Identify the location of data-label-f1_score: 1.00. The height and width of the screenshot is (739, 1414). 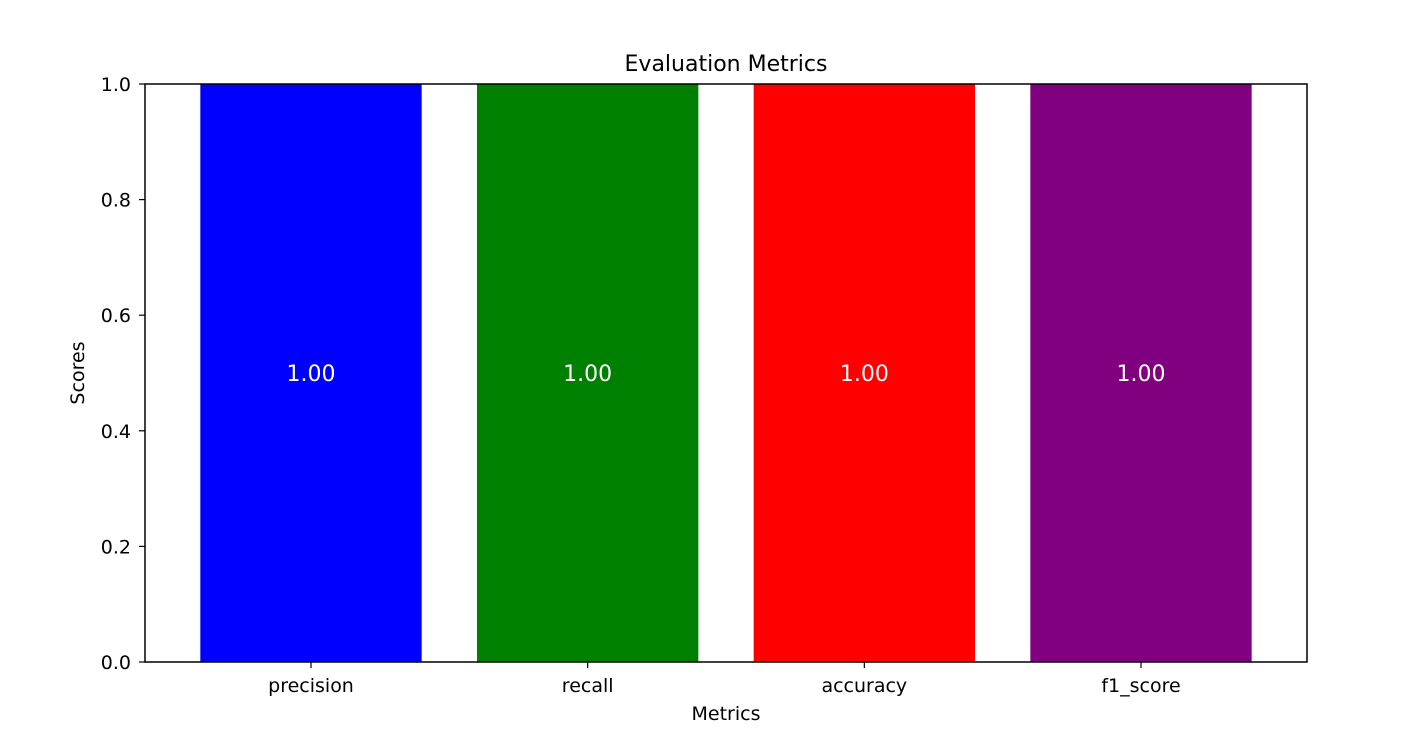
(1141, 374).